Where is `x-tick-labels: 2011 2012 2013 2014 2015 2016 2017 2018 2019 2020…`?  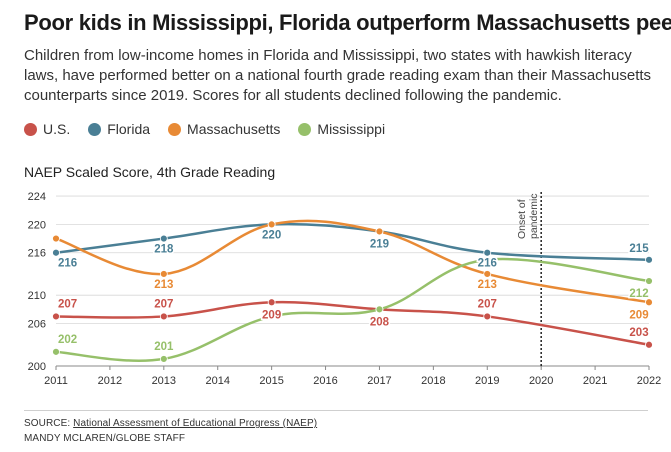
x-tick-labels: 2011 2012 2013 2014 2015 2016 2017 2018 2019 2020… is located at coordinates (352, 376).